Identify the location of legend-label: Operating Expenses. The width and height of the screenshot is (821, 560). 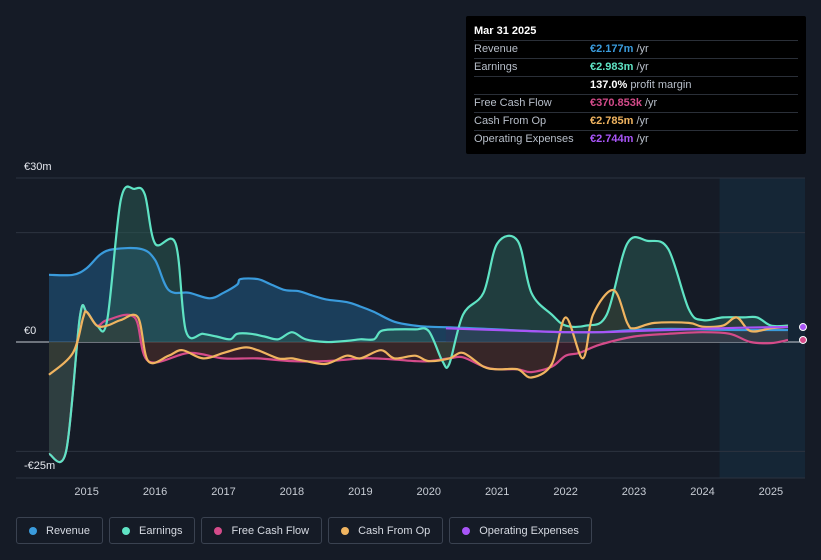
(529, 530).